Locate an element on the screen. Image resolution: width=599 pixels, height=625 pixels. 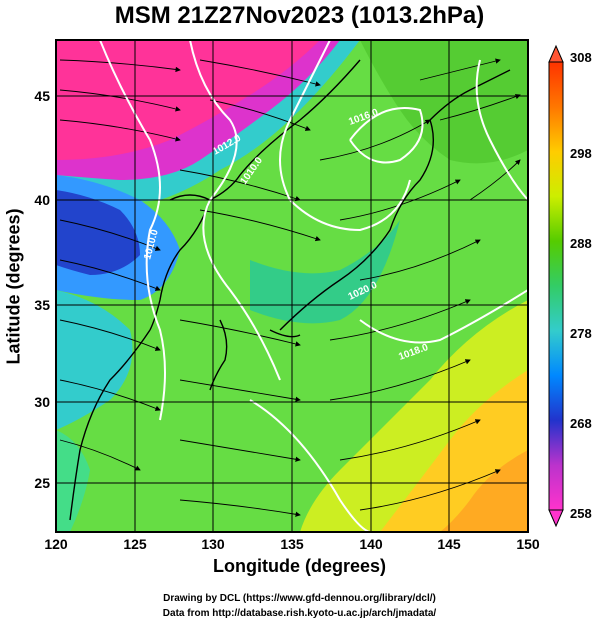
colorbar-tick-label: 268 is located at coordinates (581, 423).